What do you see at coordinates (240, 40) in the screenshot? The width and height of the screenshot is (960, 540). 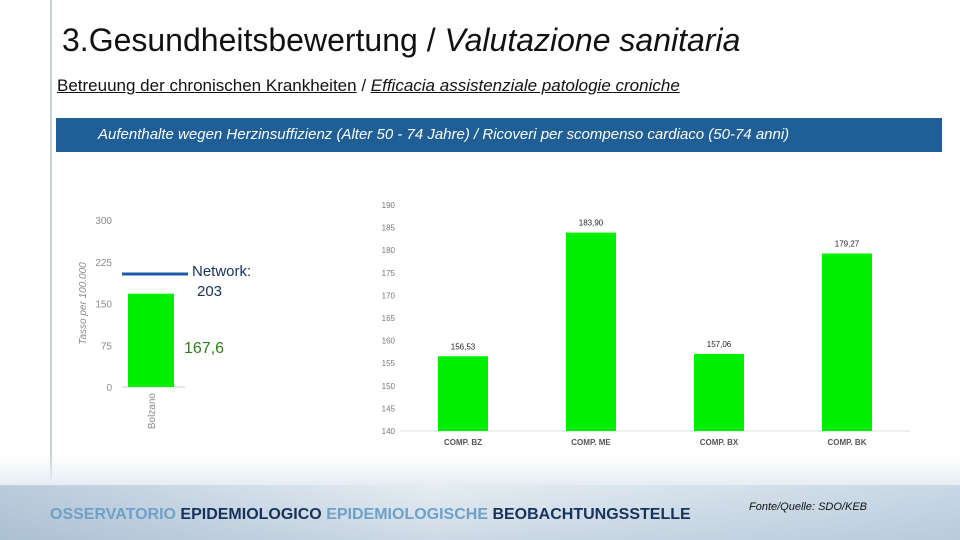 I see `title-german: 3.Gesundheitsbewertung` at bounding box center [240, 40].